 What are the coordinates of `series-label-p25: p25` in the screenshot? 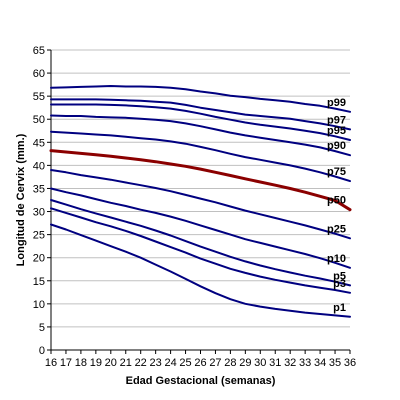 It's located at (336, 229).